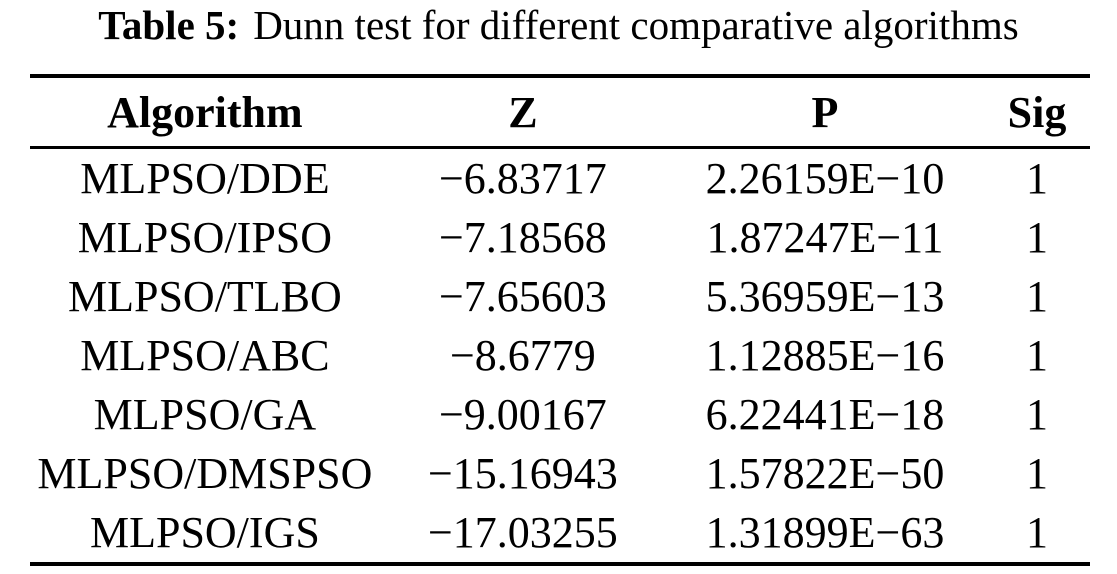 The width and height of the screenshot is (1117, 574). Describe the element at coordinates (522, 473) in the screenshot. I see `cell-z: −15.16943` at that location.